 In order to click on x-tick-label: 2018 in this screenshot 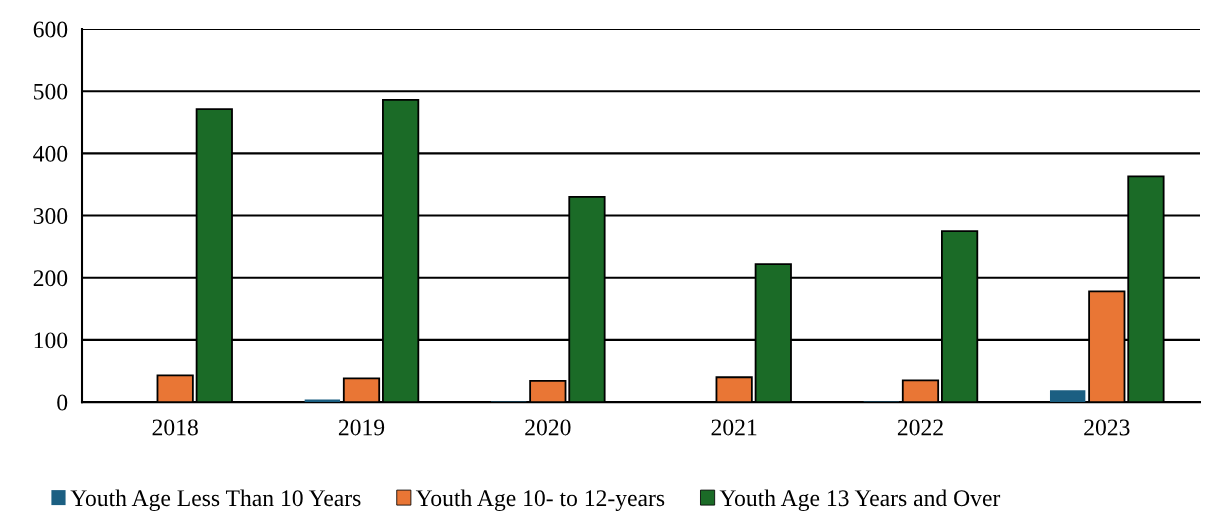, I will do `click(175, 427)`.